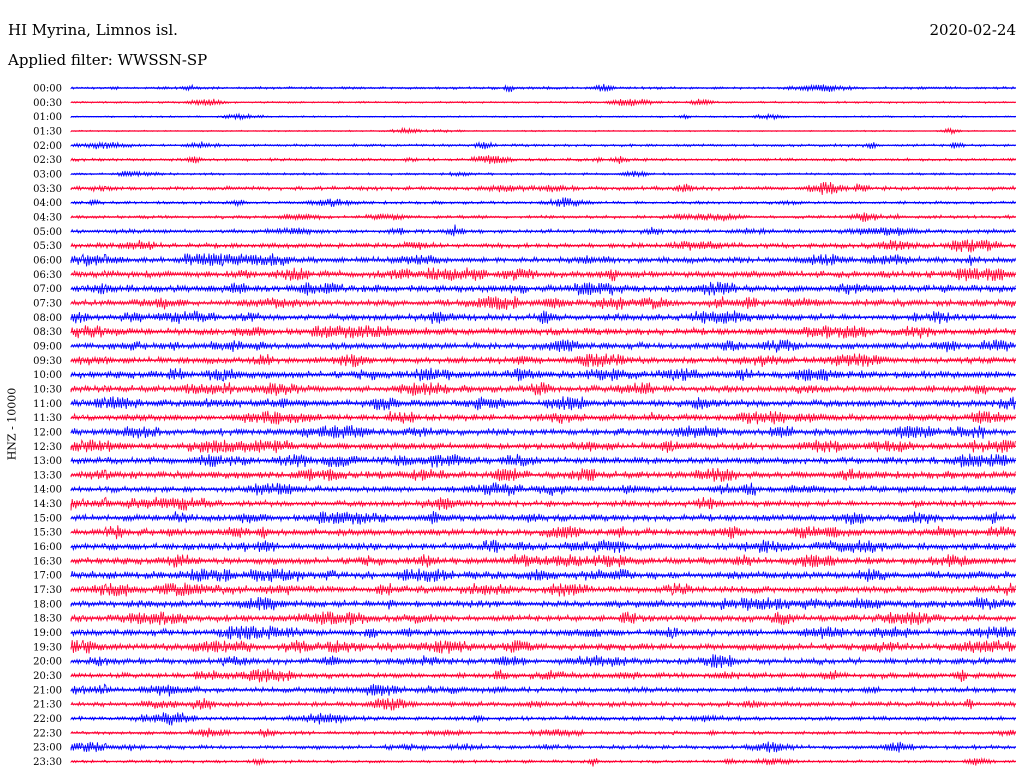  I want to click on time-tick-label: 07:30, so click(47, 303).